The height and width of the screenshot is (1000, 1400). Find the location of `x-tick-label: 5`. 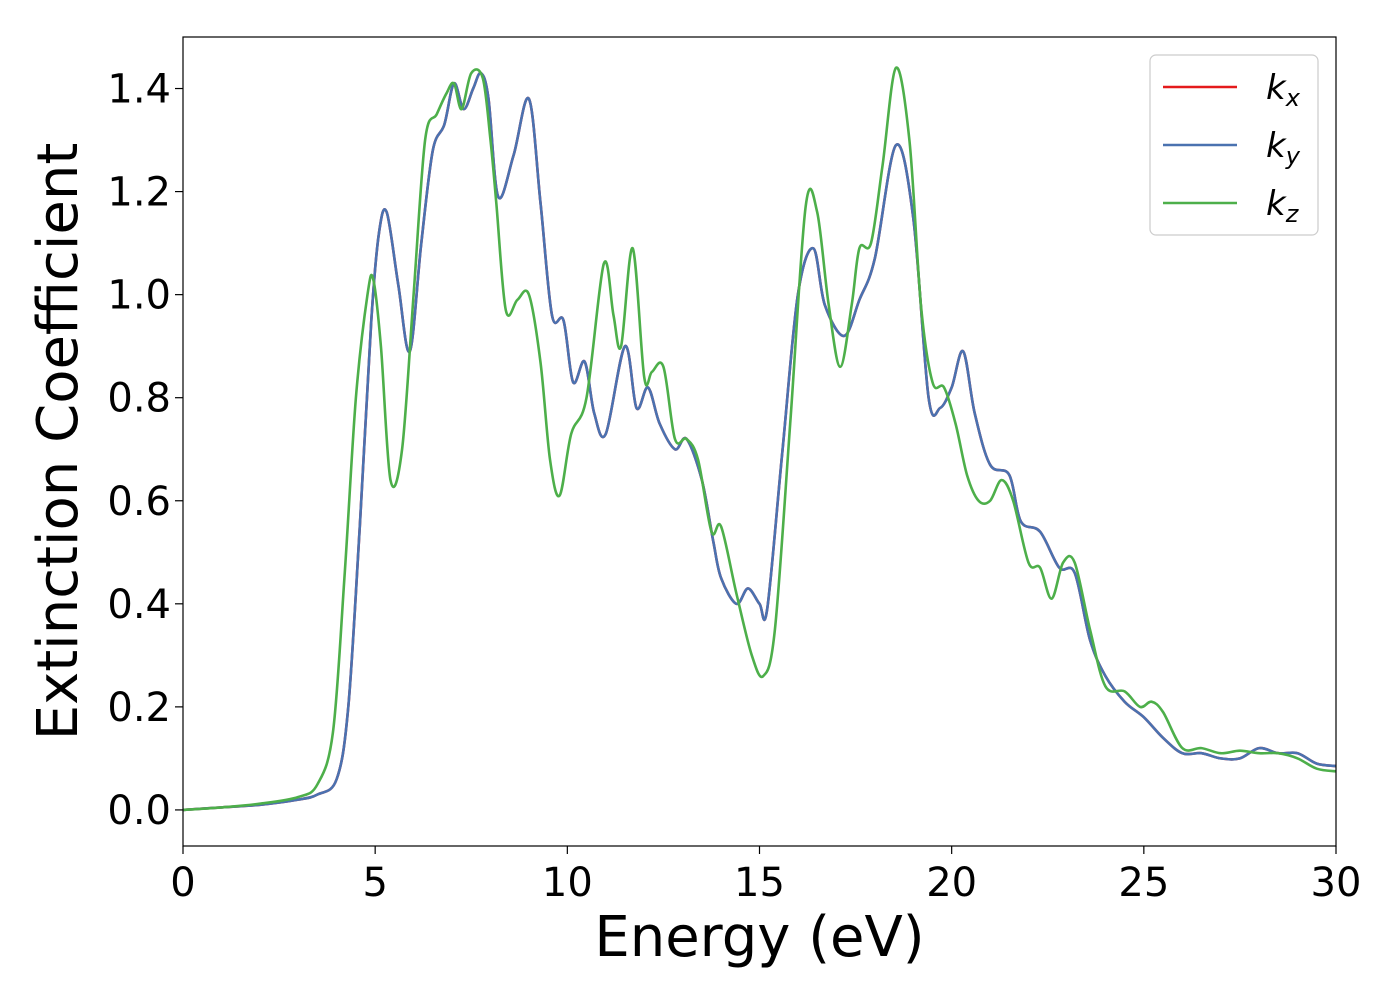

x-tick-label: 5 is located at coordinates (374, 883).